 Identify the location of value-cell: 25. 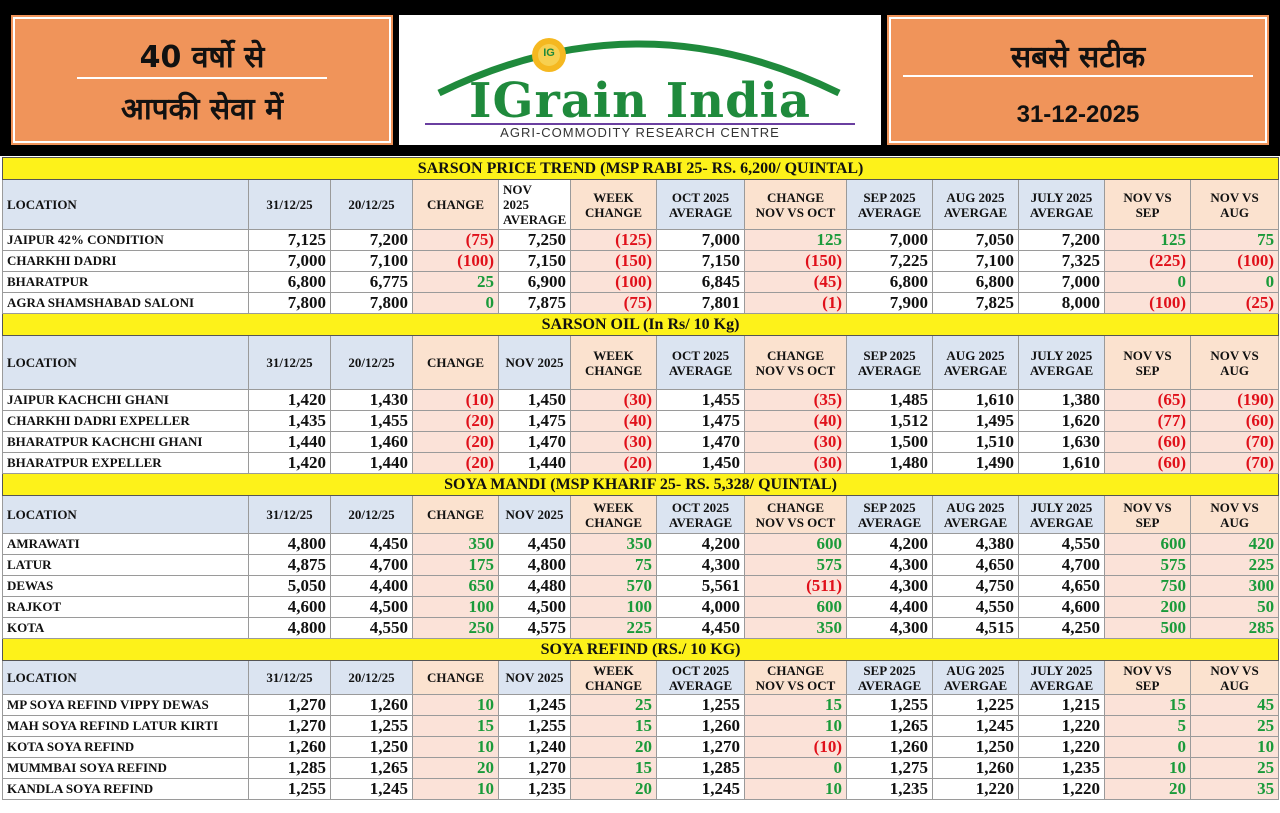
(455, 282).